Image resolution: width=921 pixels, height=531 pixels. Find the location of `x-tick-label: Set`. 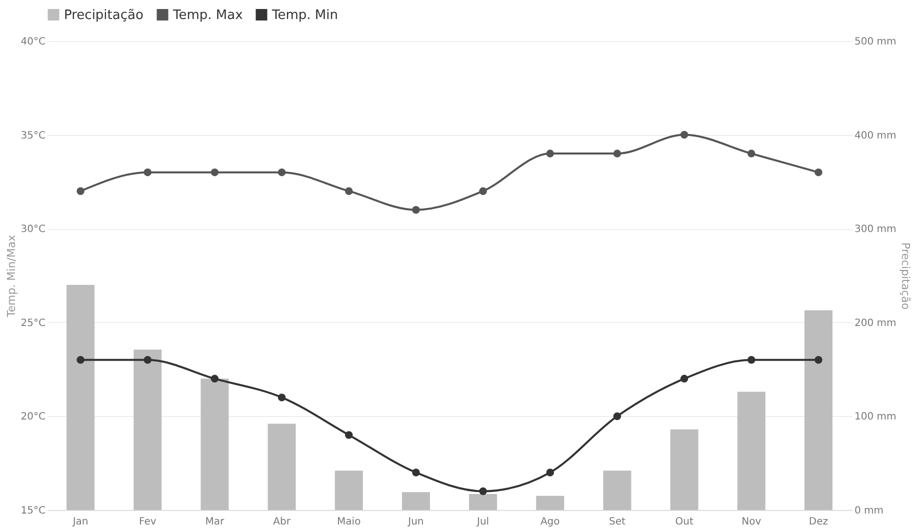

x-tick-label: Set is located at coordinates (617, 522).